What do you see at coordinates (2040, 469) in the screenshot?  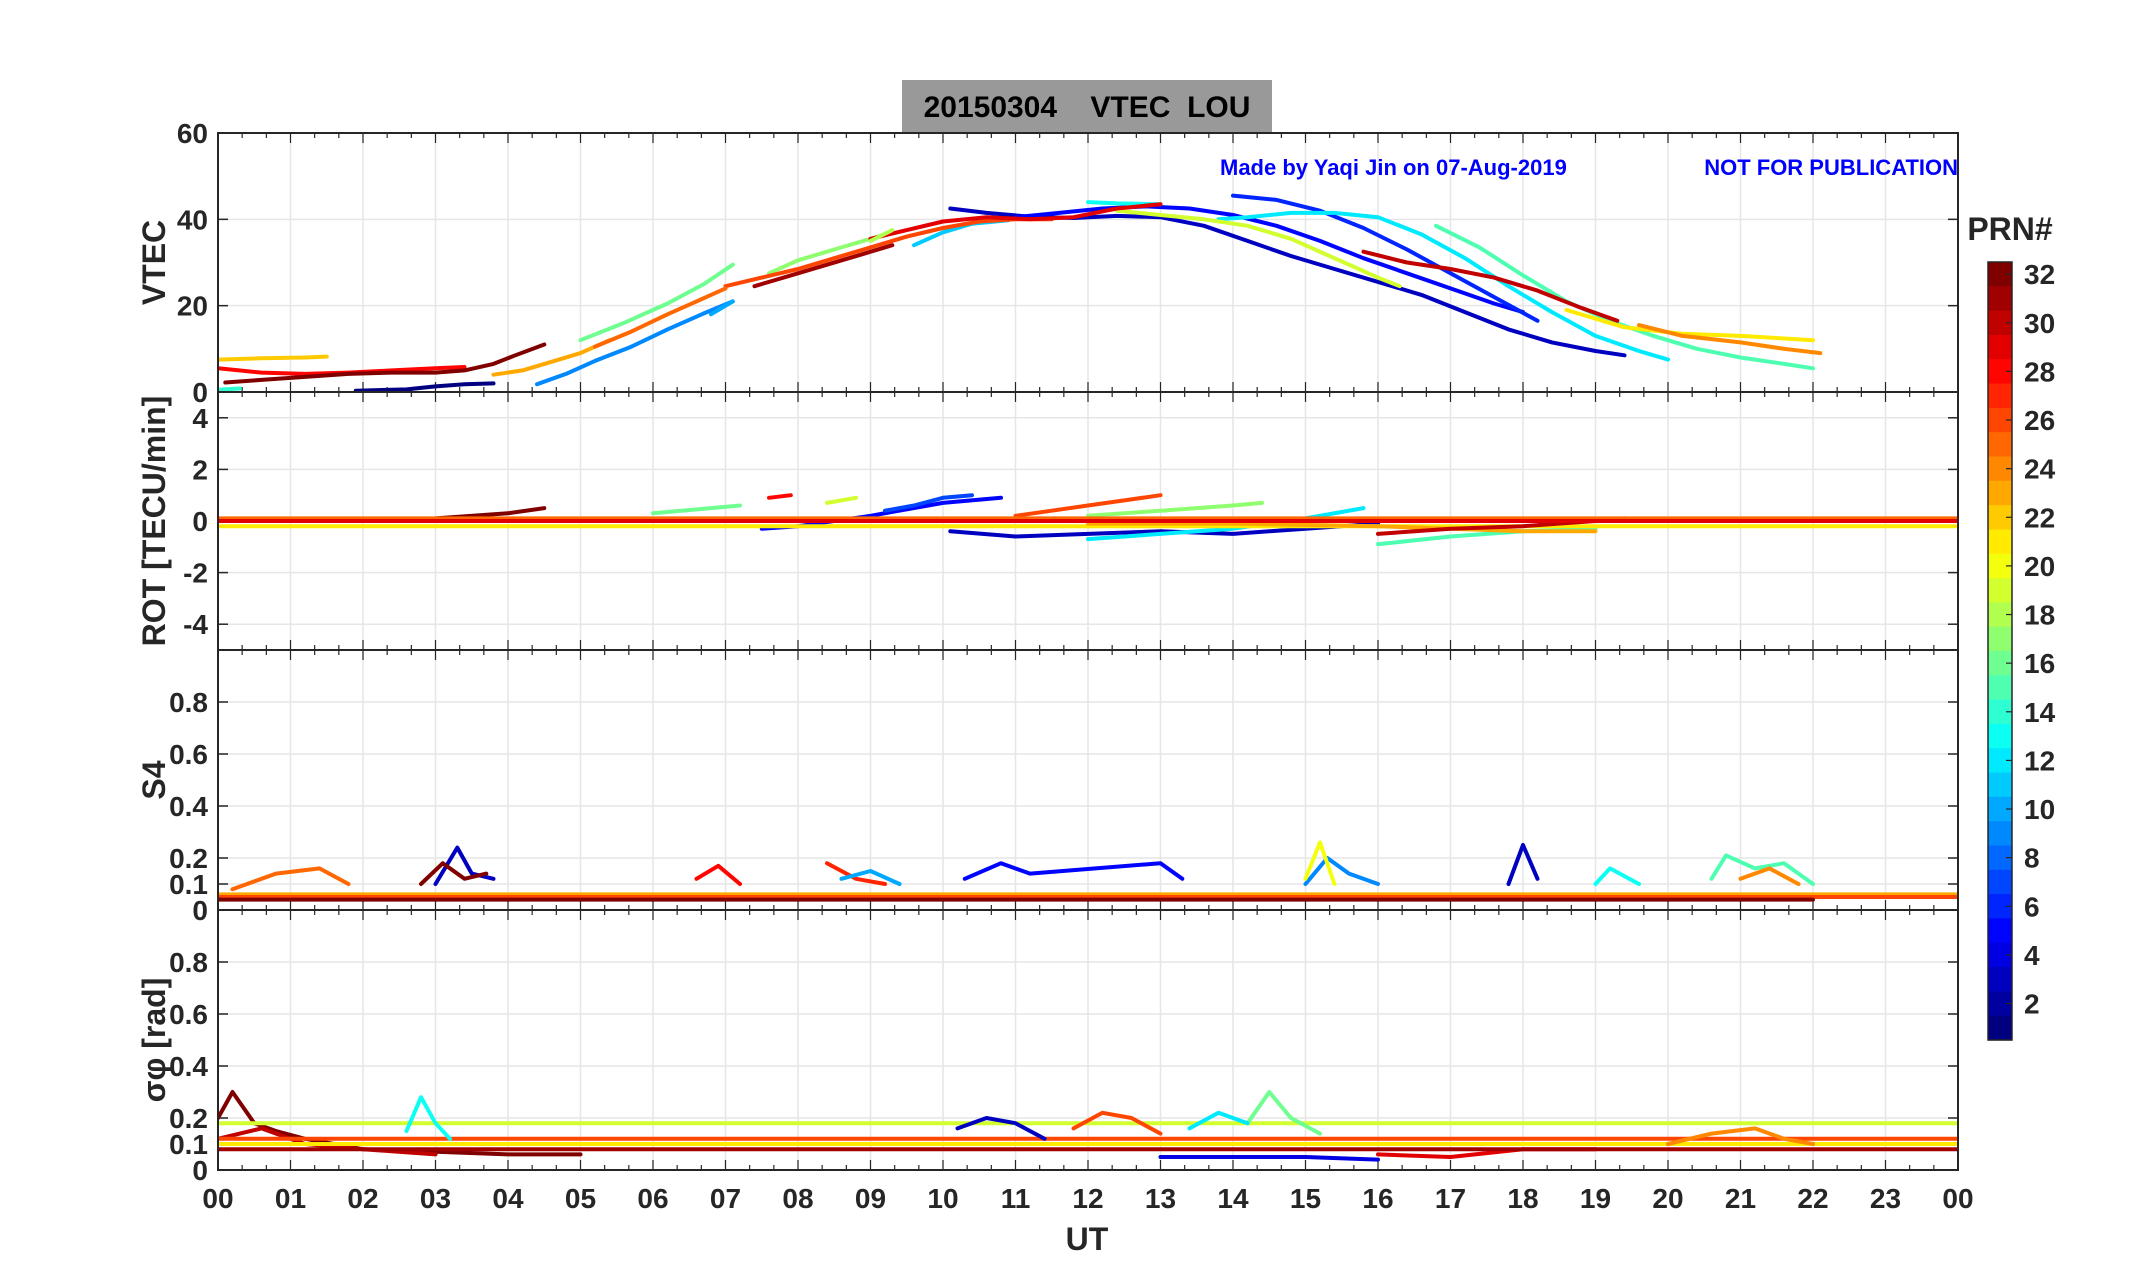 I see `colorbar-tick-label: 24` at bounding box center [2040, 469].